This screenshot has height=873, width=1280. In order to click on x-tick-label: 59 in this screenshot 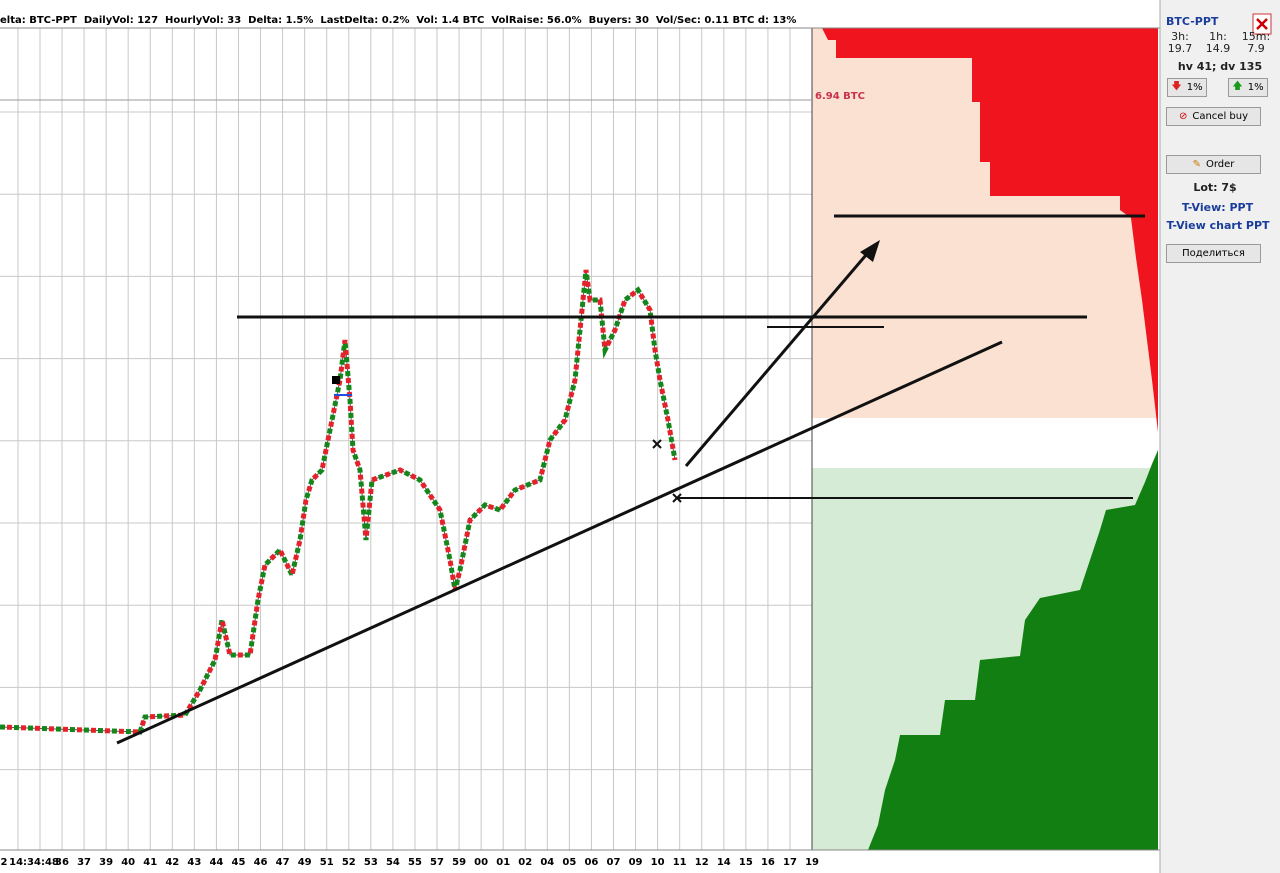, I will do `click(459, 862)`.